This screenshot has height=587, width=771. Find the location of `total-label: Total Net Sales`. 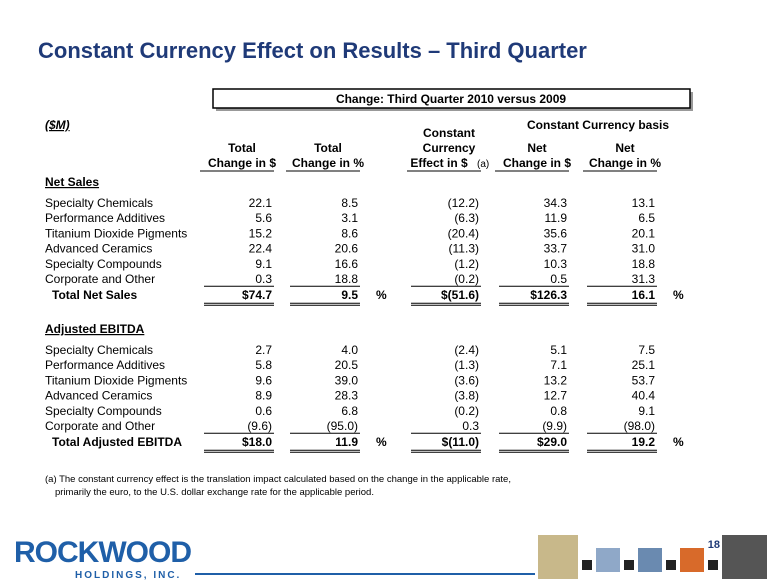

total-label: Total Net Sales is located at coordinates (94, 295).